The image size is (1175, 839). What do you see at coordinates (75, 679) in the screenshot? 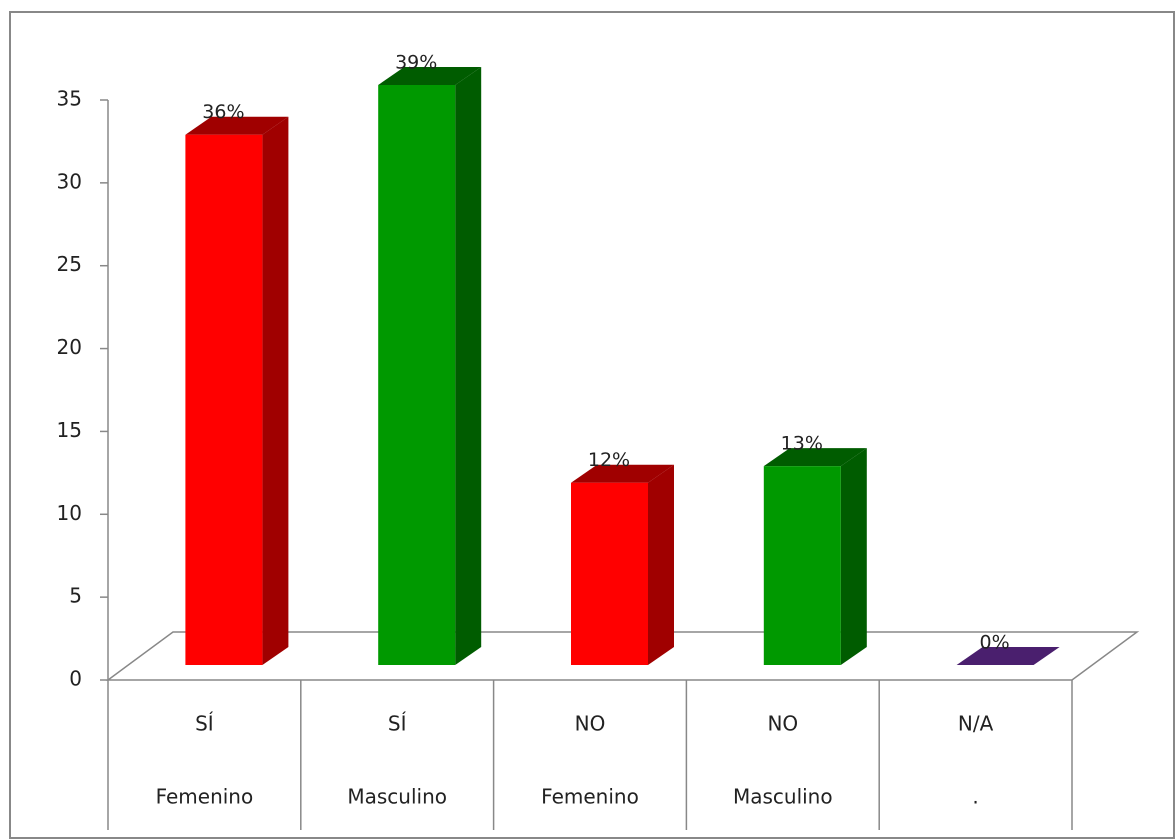
I see `y-tick-label: 0` at bounding box center [75, 679].